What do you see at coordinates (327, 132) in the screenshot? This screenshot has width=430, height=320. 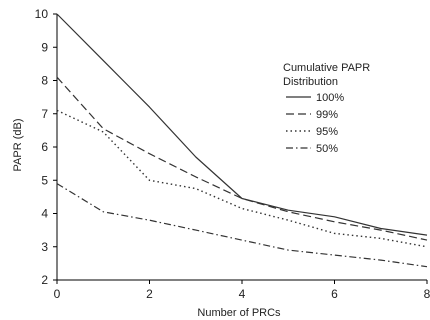 I see `legend-entry-label: 95%` at bounding box center [327, 132].